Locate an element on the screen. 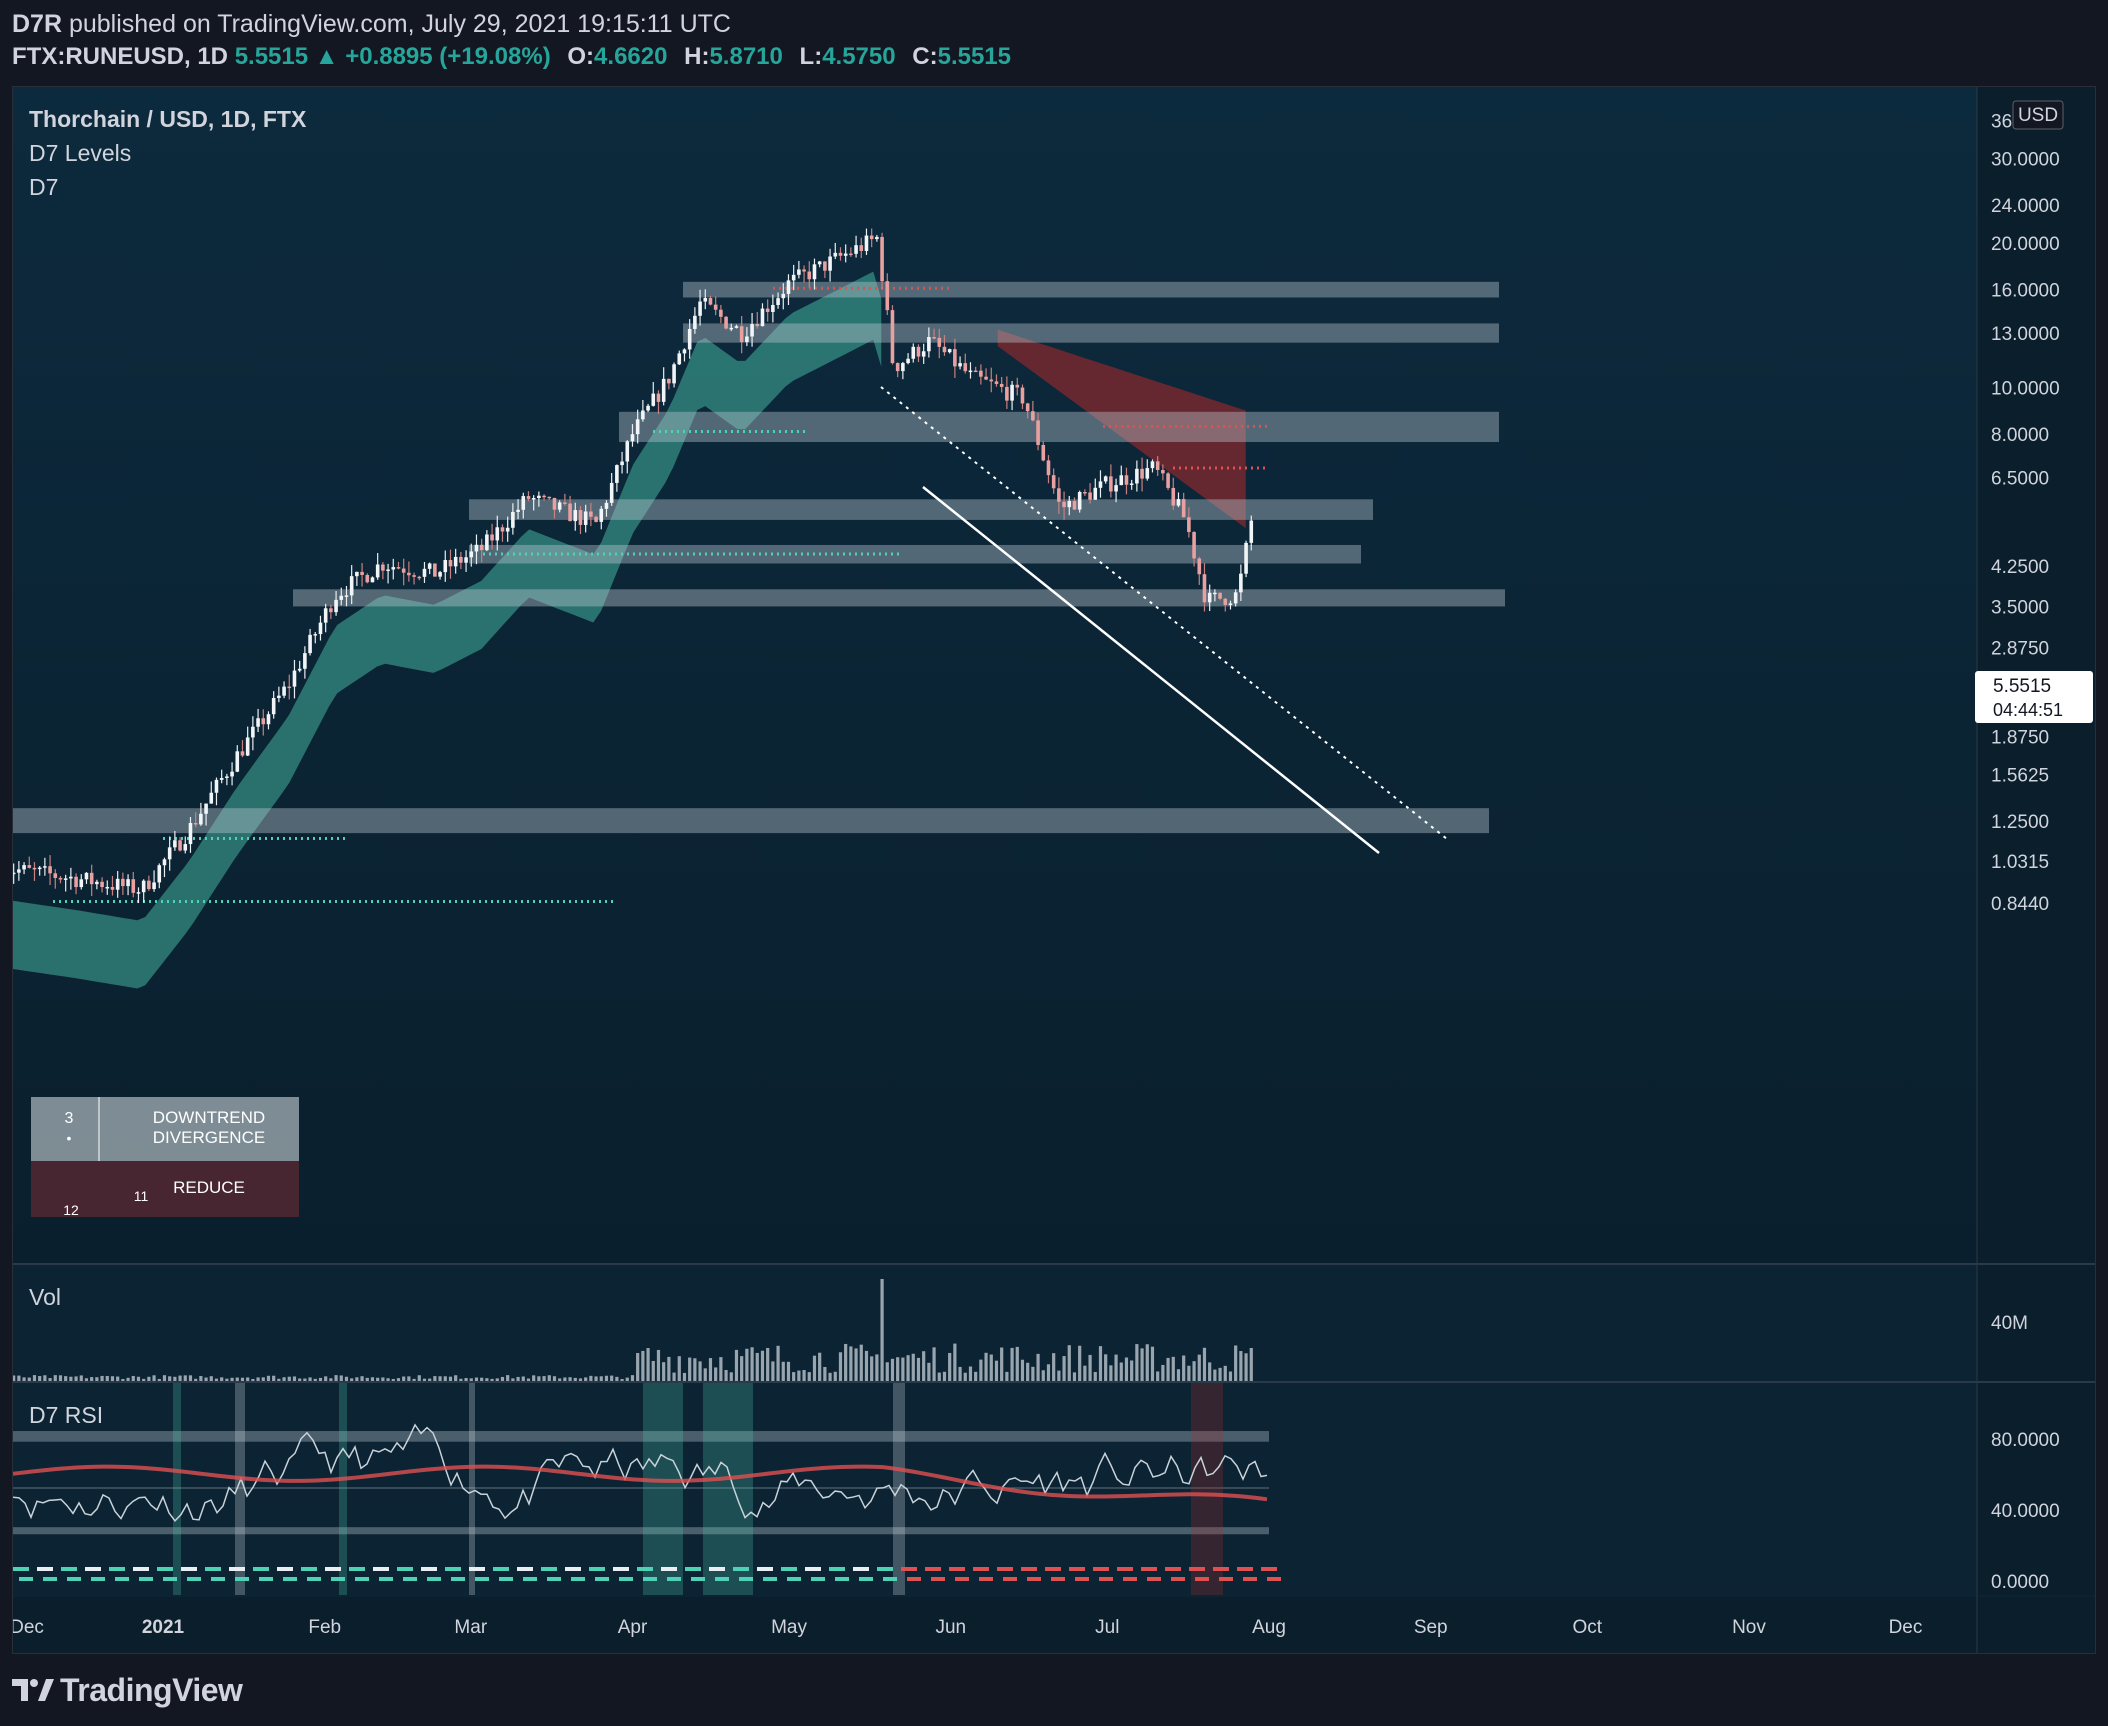  time-tick-label: Jul is located at coordinates (1107, 1627).